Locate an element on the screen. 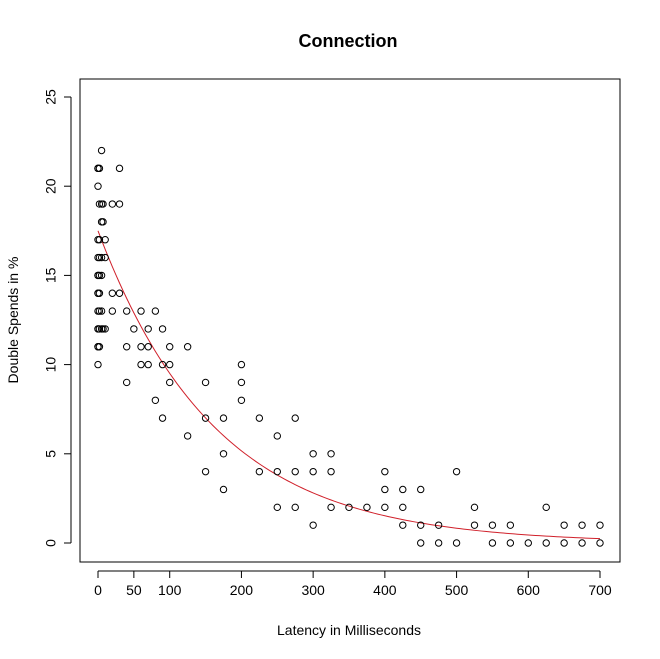  x-tick-label-700: 700 is located at coordinates (600, 590).